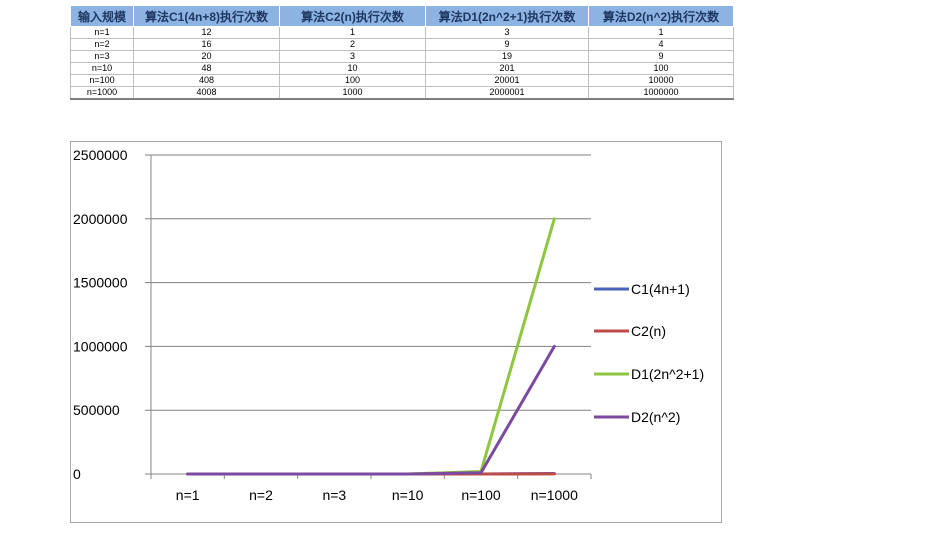 Image resolution: width=945 pixels, height=534 pixels. What do you see at coordinates (661, 44) in the screenshot?
I see `table-cell: 4` at bounding box center [661, 44].